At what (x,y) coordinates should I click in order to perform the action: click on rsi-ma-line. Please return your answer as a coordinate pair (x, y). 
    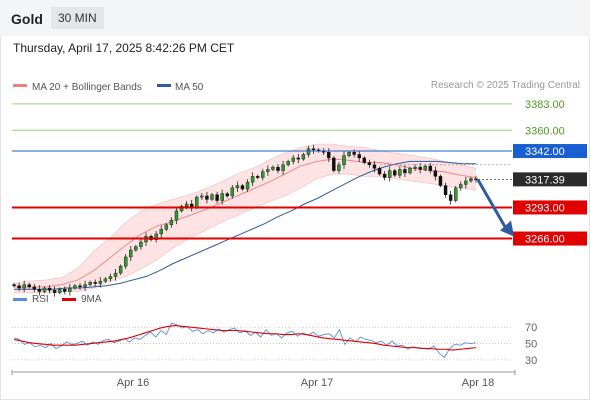
    Looking at the image, I should click on (245, 338).